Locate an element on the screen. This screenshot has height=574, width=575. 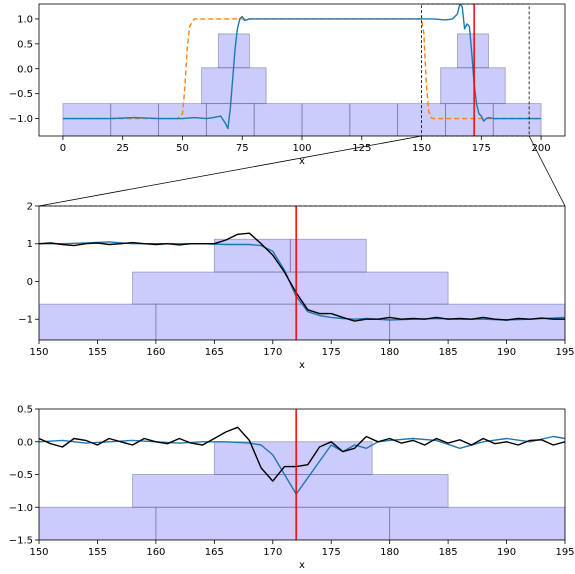
x-tick-label: 50 is located at coordinates (182, 148).